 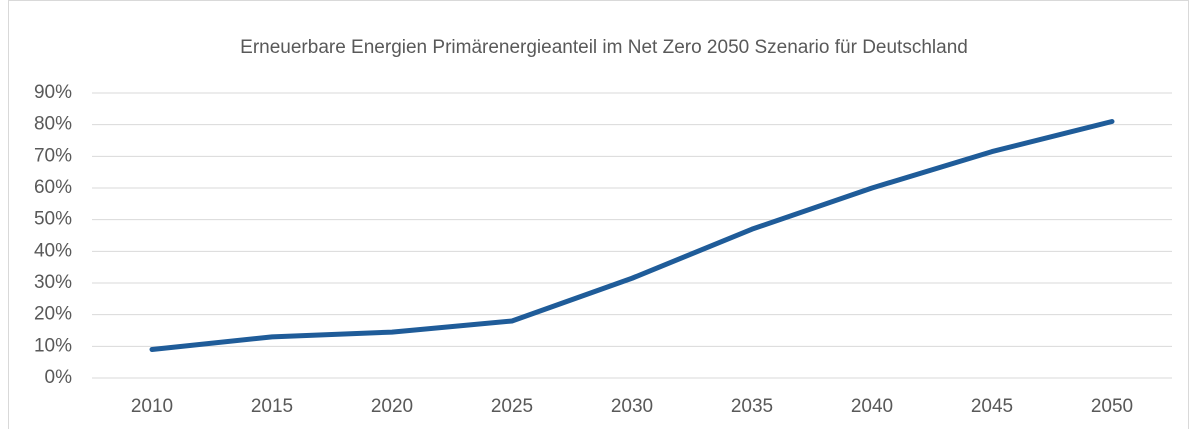 I want to click on x-tick-label: 2045, so click(x=992, y=406).